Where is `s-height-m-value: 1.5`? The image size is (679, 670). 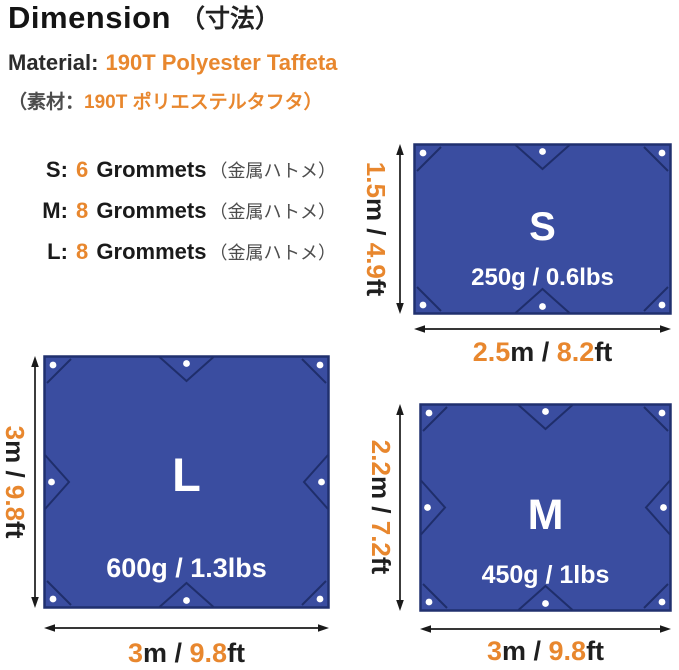 s-height-m-value: 1.5 is located at coordinates (376, 179).